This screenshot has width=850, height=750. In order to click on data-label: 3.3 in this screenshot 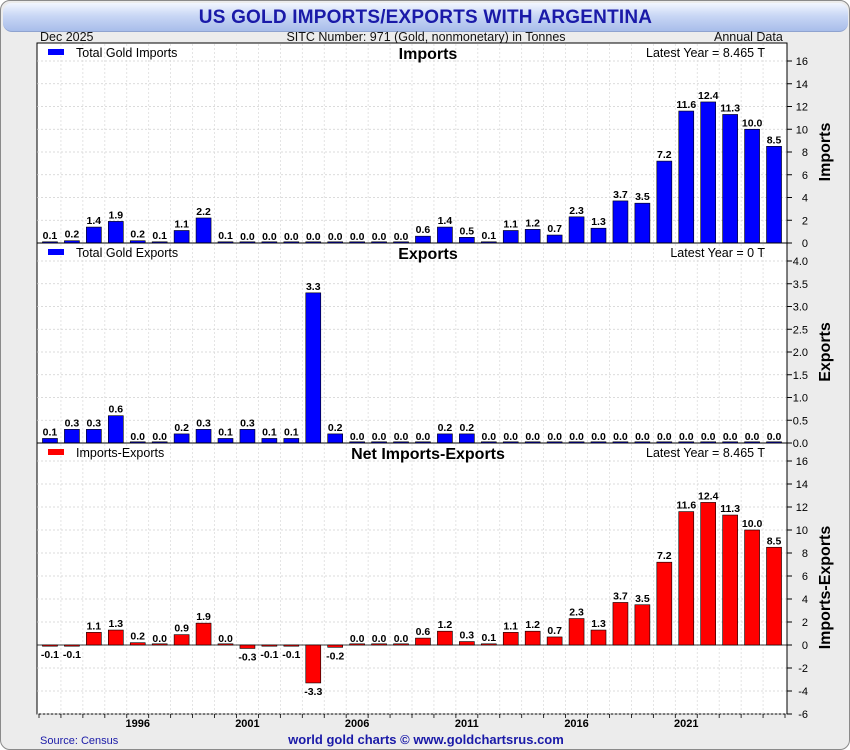, I will do `click(313, 287)`.